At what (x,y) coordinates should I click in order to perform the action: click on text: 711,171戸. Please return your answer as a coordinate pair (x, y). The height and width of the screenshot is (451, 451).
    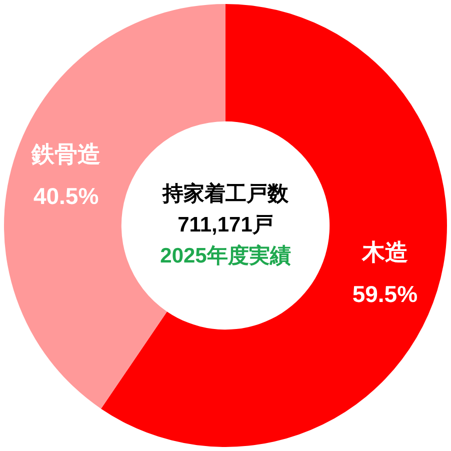
    Looking at the image, I should click on (226, 224).